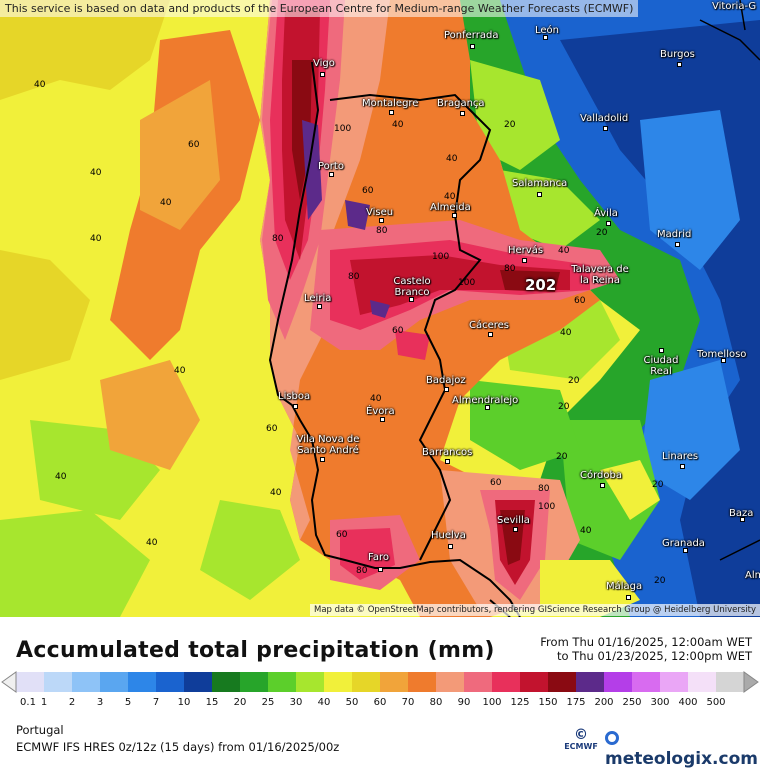  What do you see at coordinates (612, 738) in the screenshot?
I see `meteologix-logo-icon` at bounding box center [612, 738].